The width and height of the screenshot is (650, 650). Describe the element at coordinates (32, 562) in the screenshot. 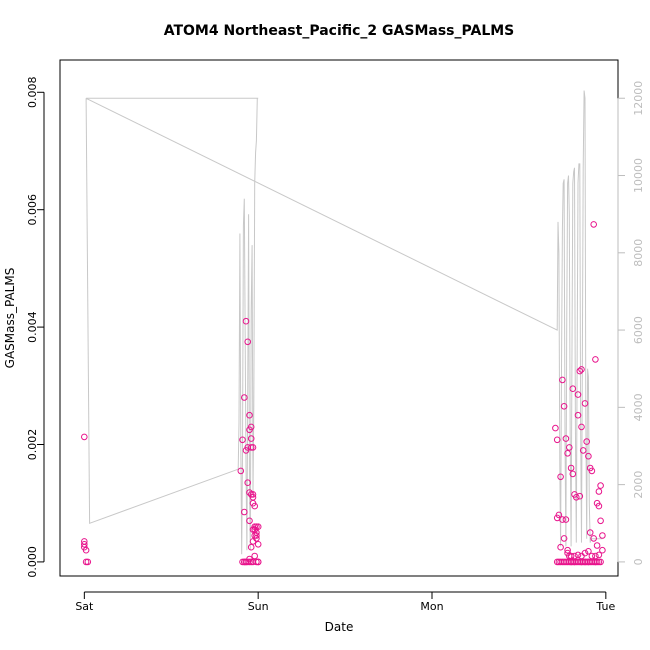

I see `y-tick-label: 0.000` at that location.